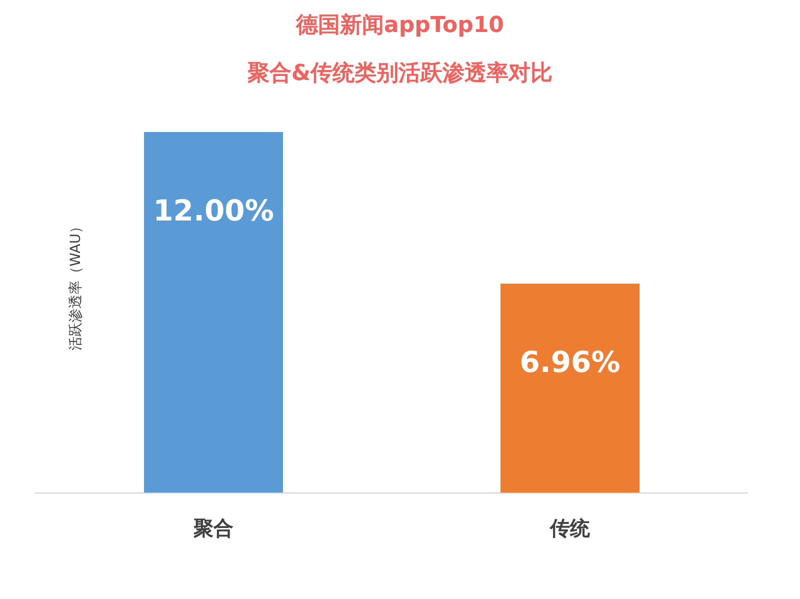 The image size is (800, 599). Describe the element at coordinates (76, 285) in the screenshot. I see `y-axis-title: 活跃渗透率（WAU）` at that location.